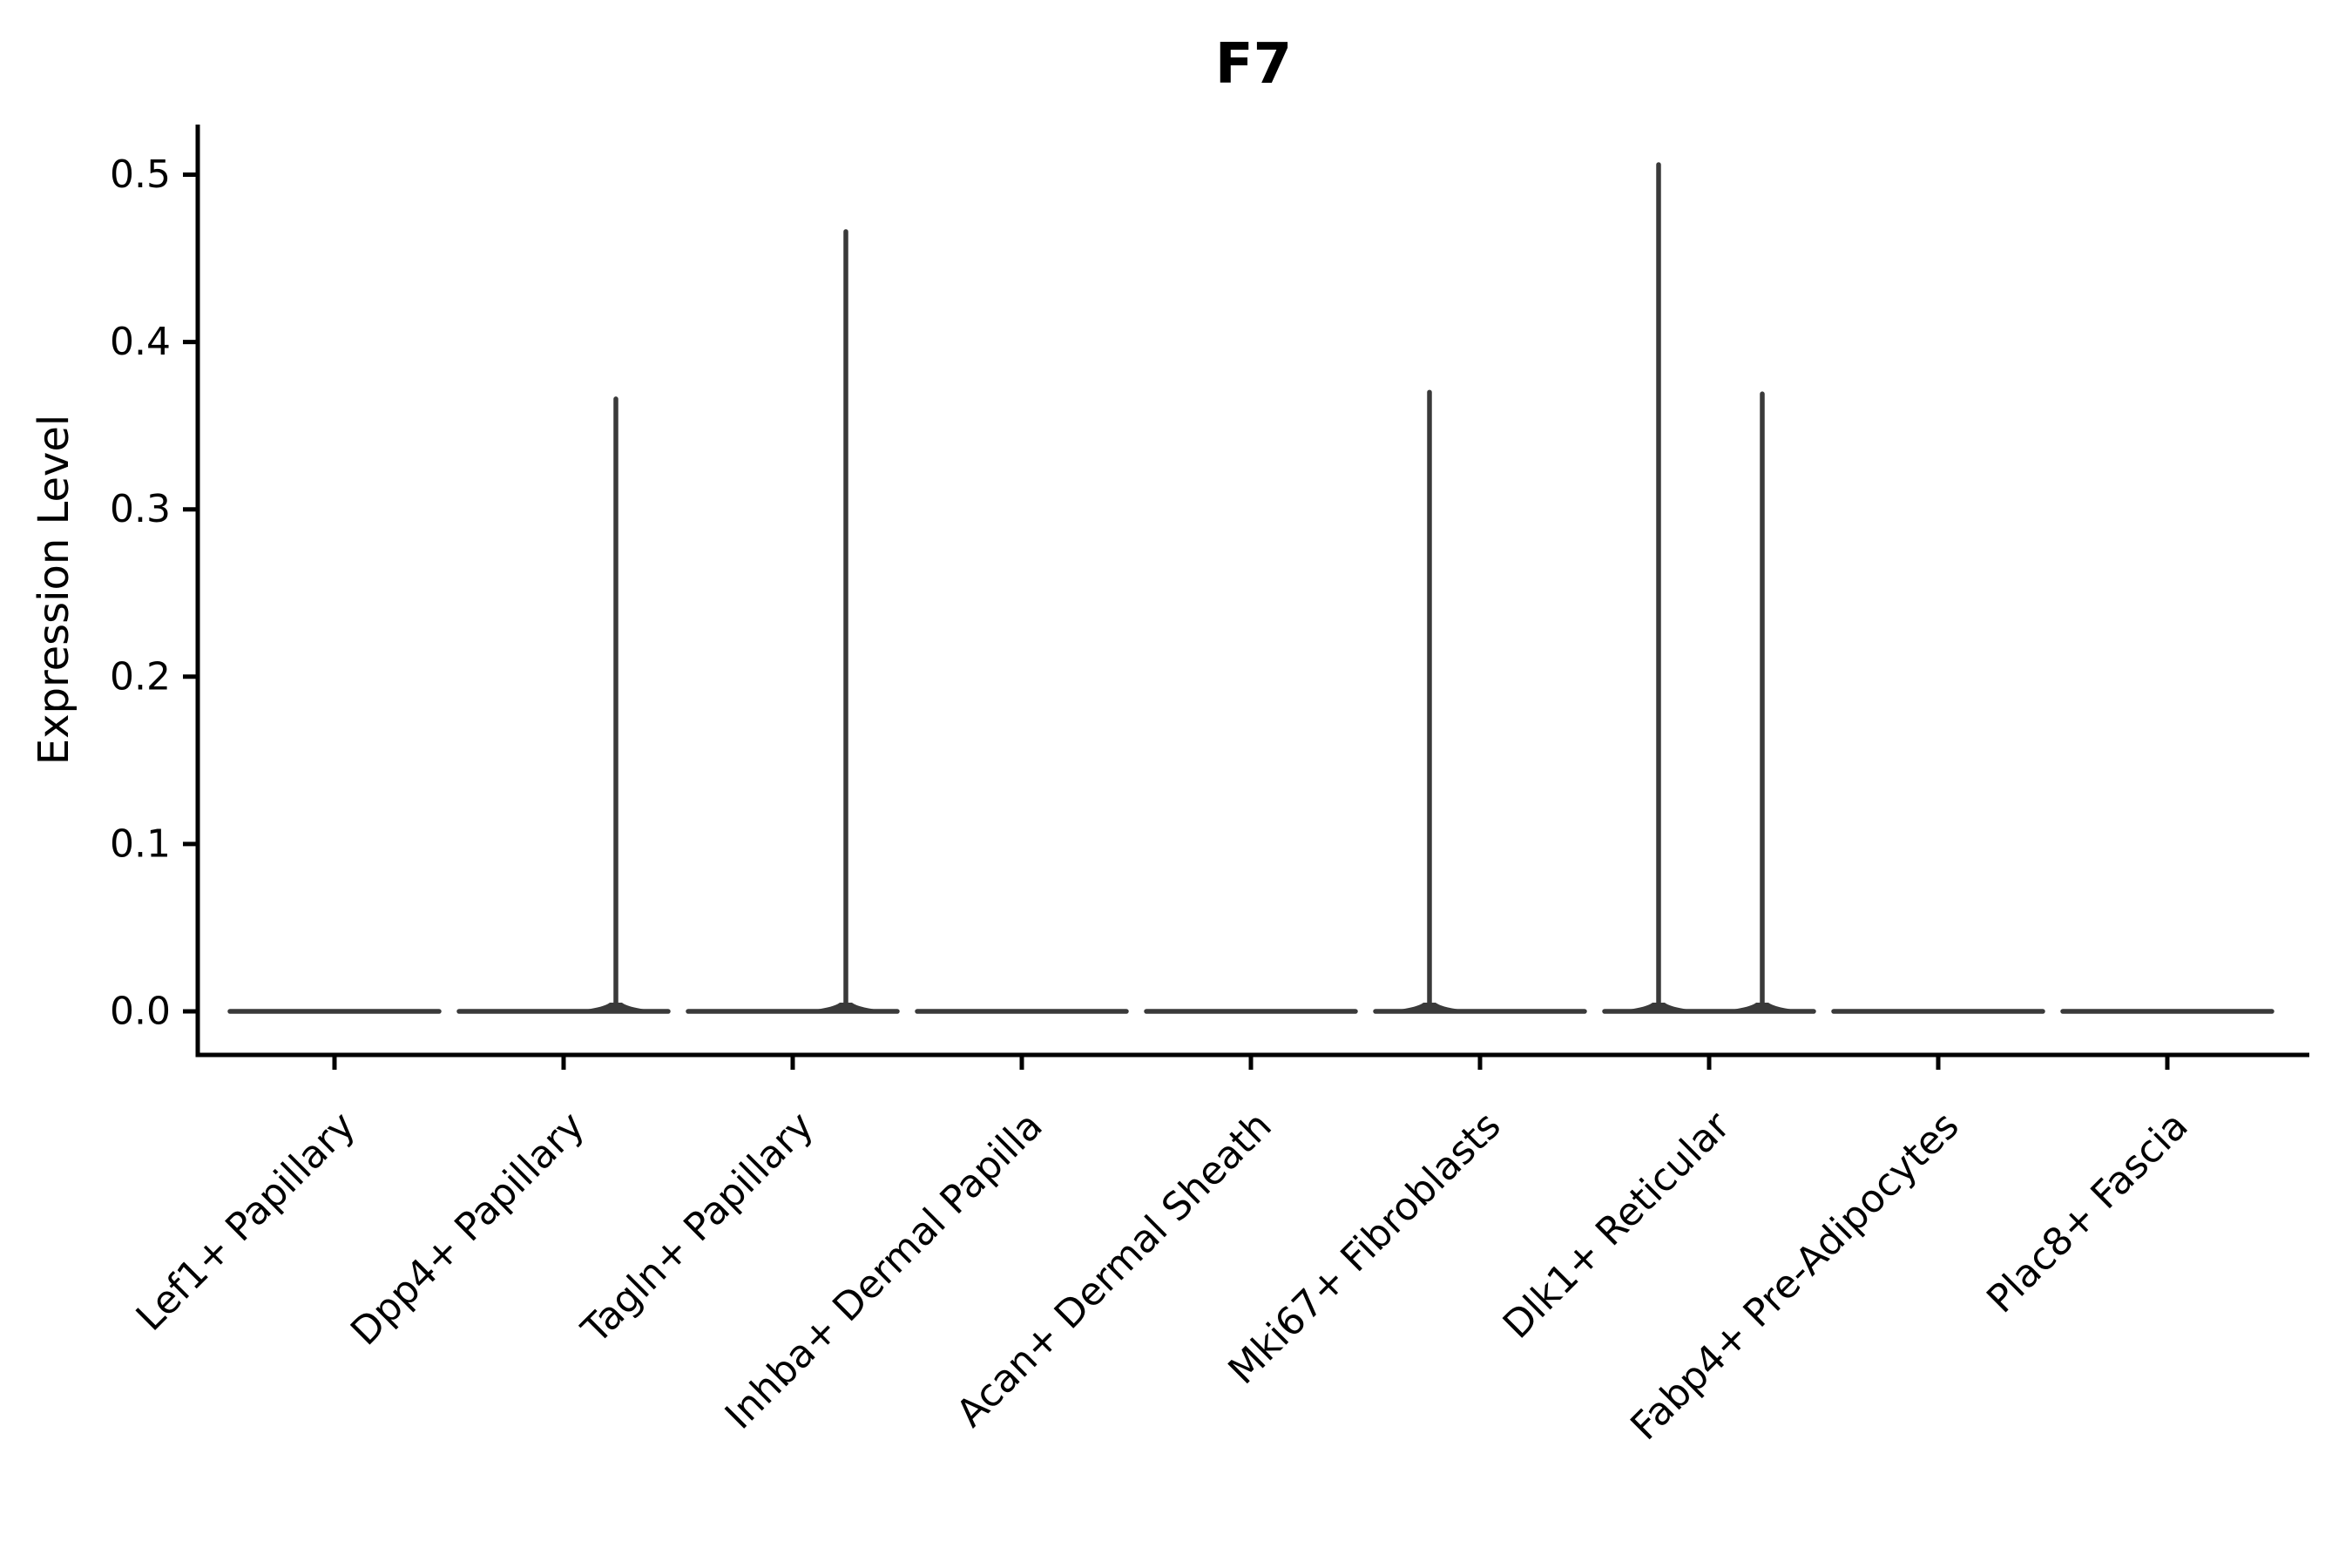 This screenshot has width=2352, height=1568. What do you see at coordinates (246, 1222) in the screenshot?
I see `x-category-label: Lef1+ Papillary` at bounding box center [246, 1222].